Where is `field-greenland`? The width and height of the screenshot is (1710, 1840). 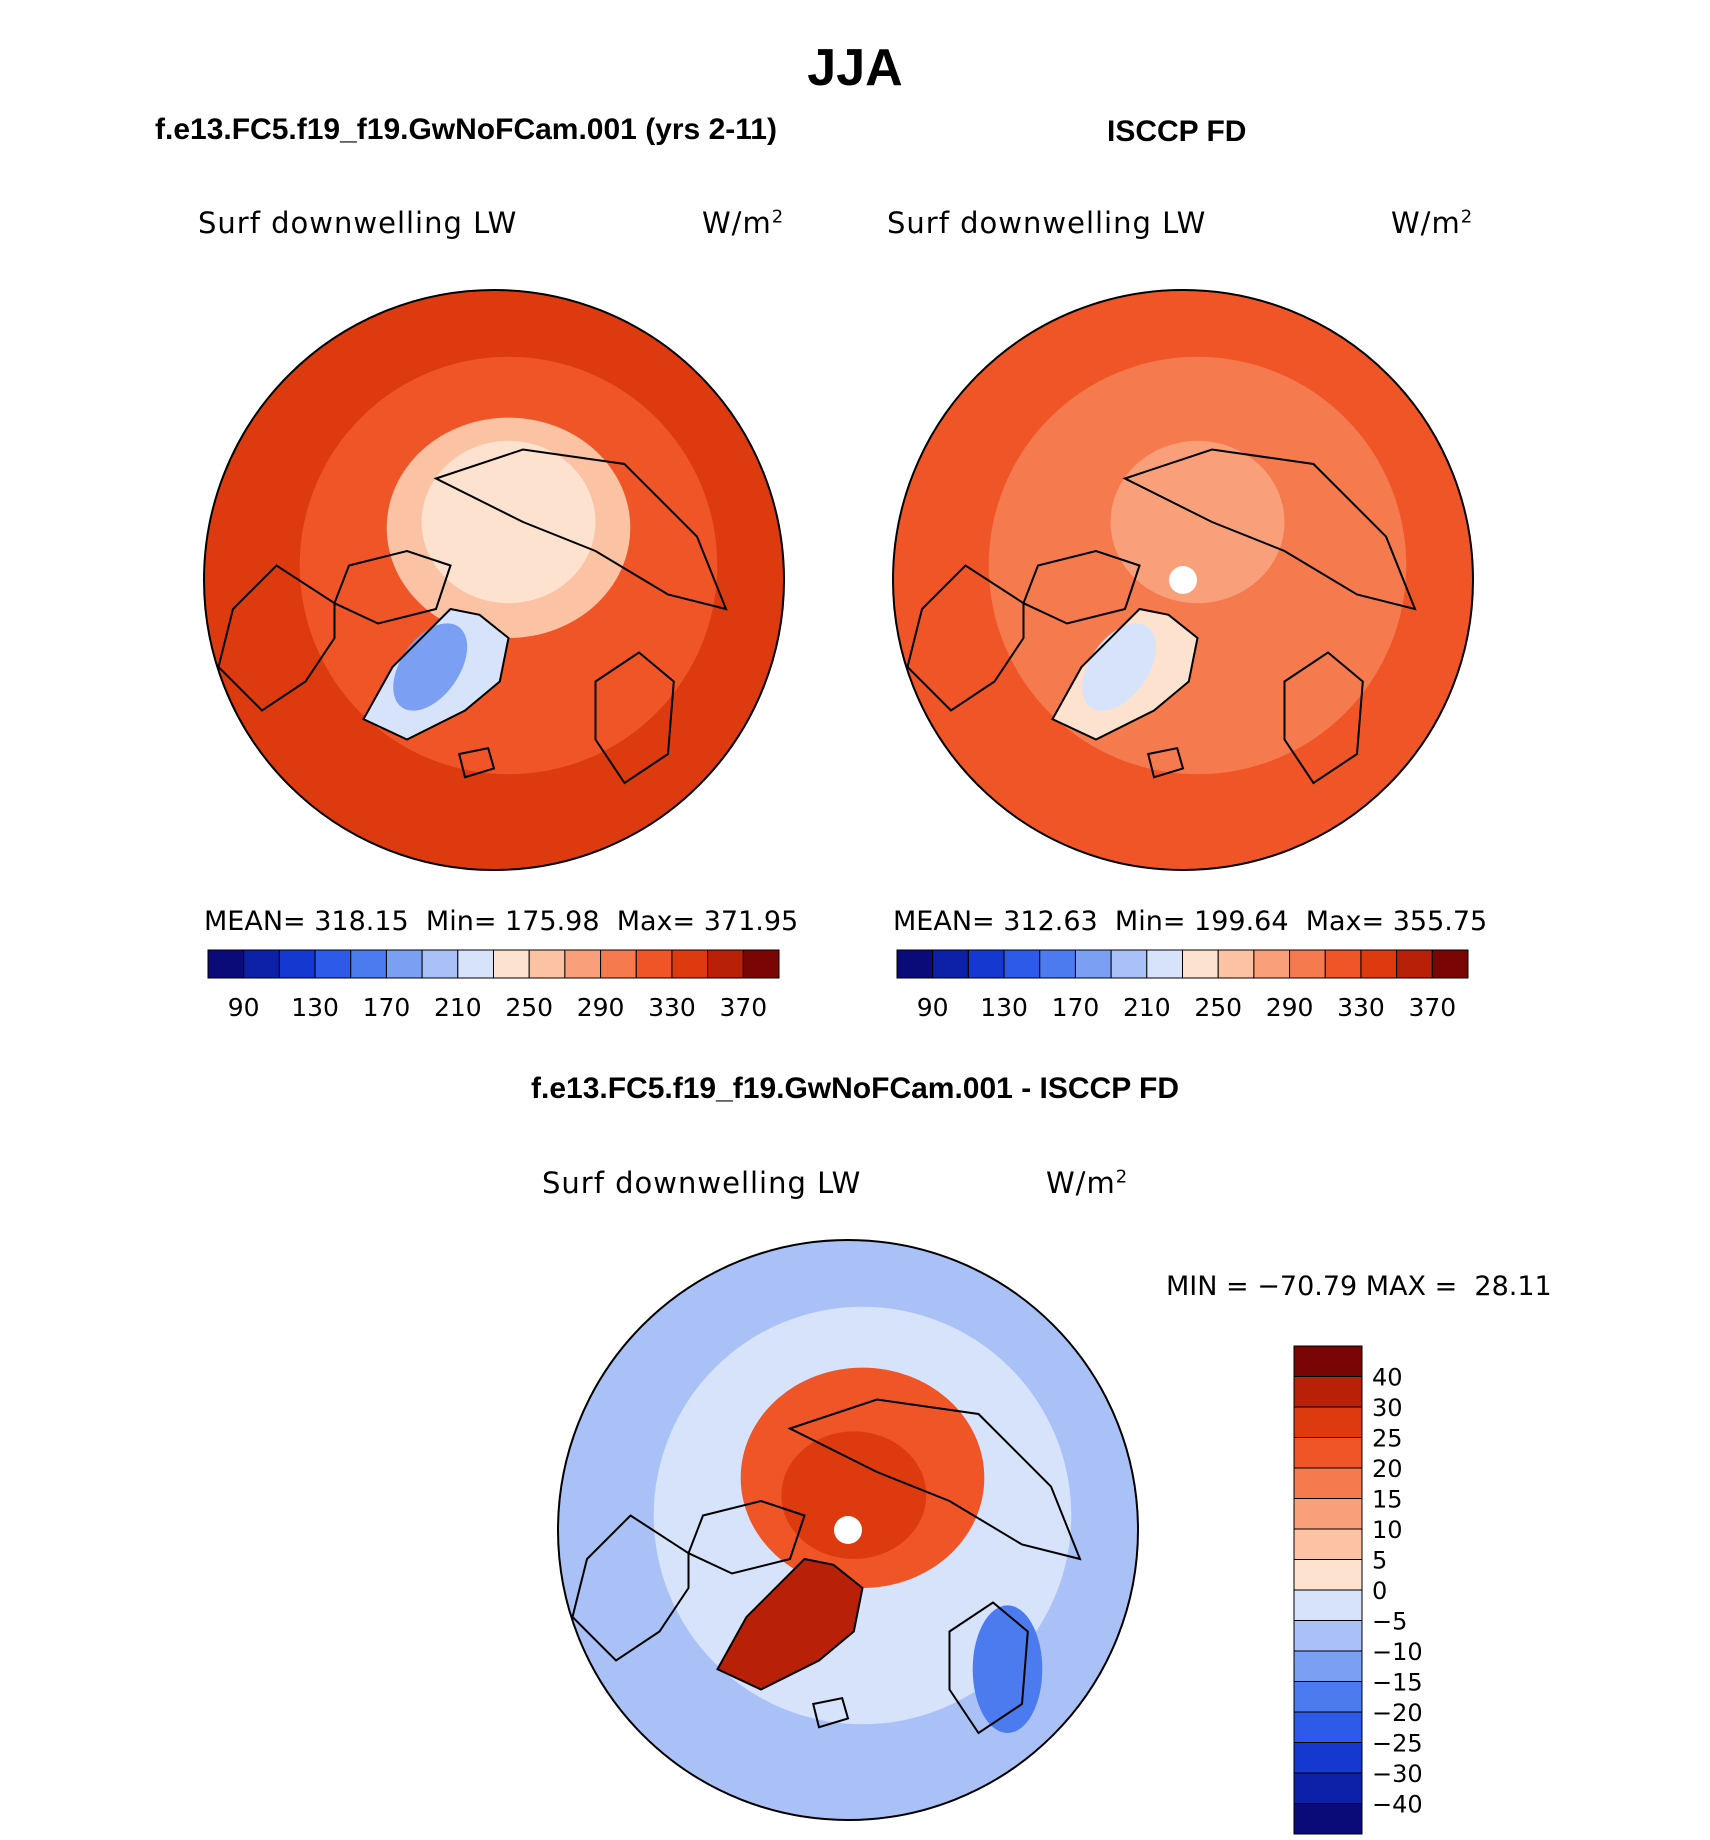 field-greenland is located at coordinates (790, 1624).